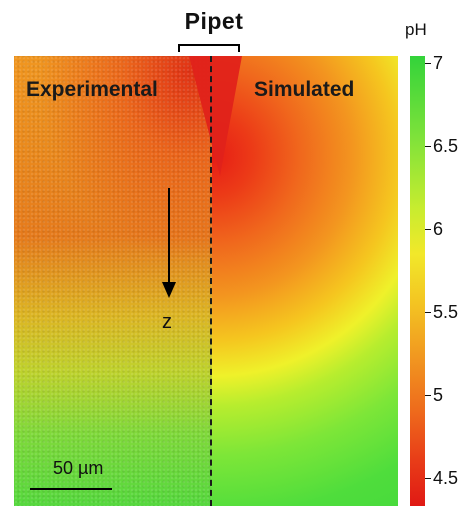 The width and height of the screenshot is (464, 506). I want to click on simulated-title: Simulated, so click(304, 89).